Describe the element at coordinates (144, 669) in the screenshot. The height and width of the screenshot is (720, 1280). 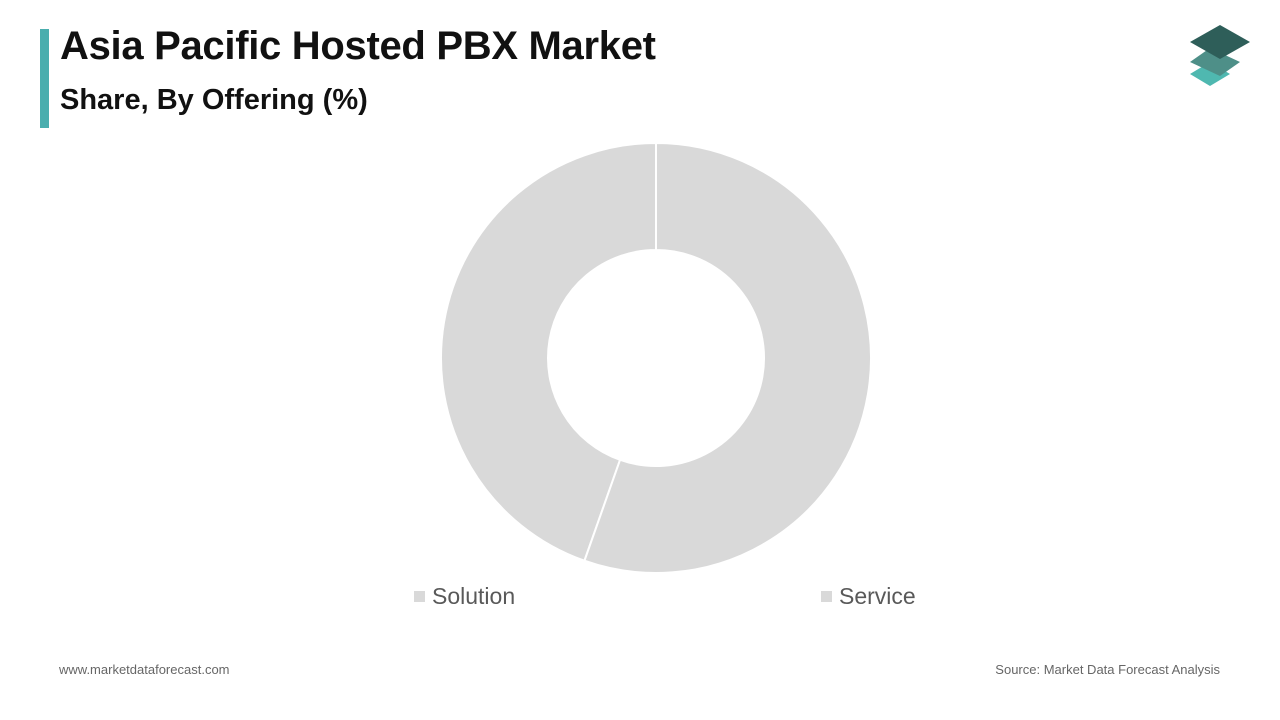
I see `website-link: www.marketdataforecast.com` at that location.